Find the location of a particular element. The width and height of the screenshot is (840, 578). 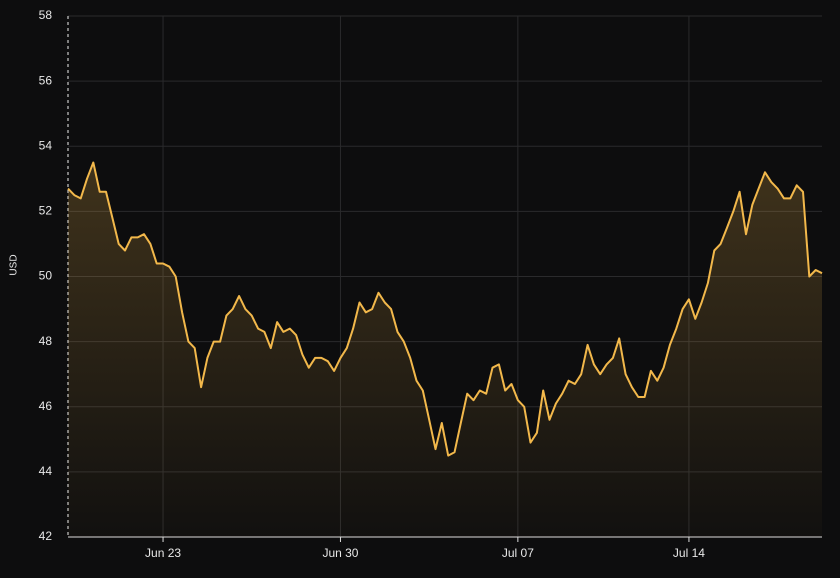

y-tick-label: 56 is located at coordinates (46, 80).